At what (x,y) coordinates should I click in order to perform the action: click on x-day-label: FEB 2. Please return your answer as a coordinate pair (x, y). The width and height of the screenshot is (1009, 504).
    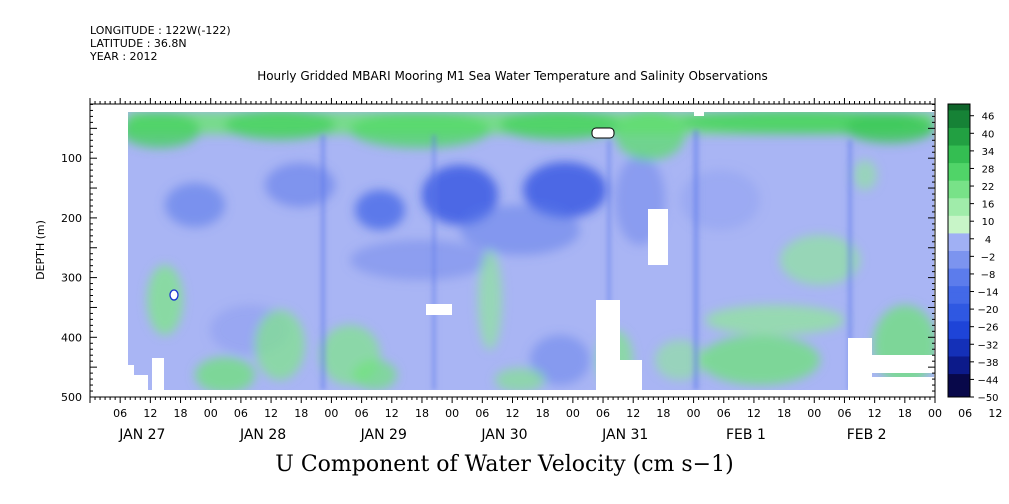
    Looking at the image, I should click on (867, 435).